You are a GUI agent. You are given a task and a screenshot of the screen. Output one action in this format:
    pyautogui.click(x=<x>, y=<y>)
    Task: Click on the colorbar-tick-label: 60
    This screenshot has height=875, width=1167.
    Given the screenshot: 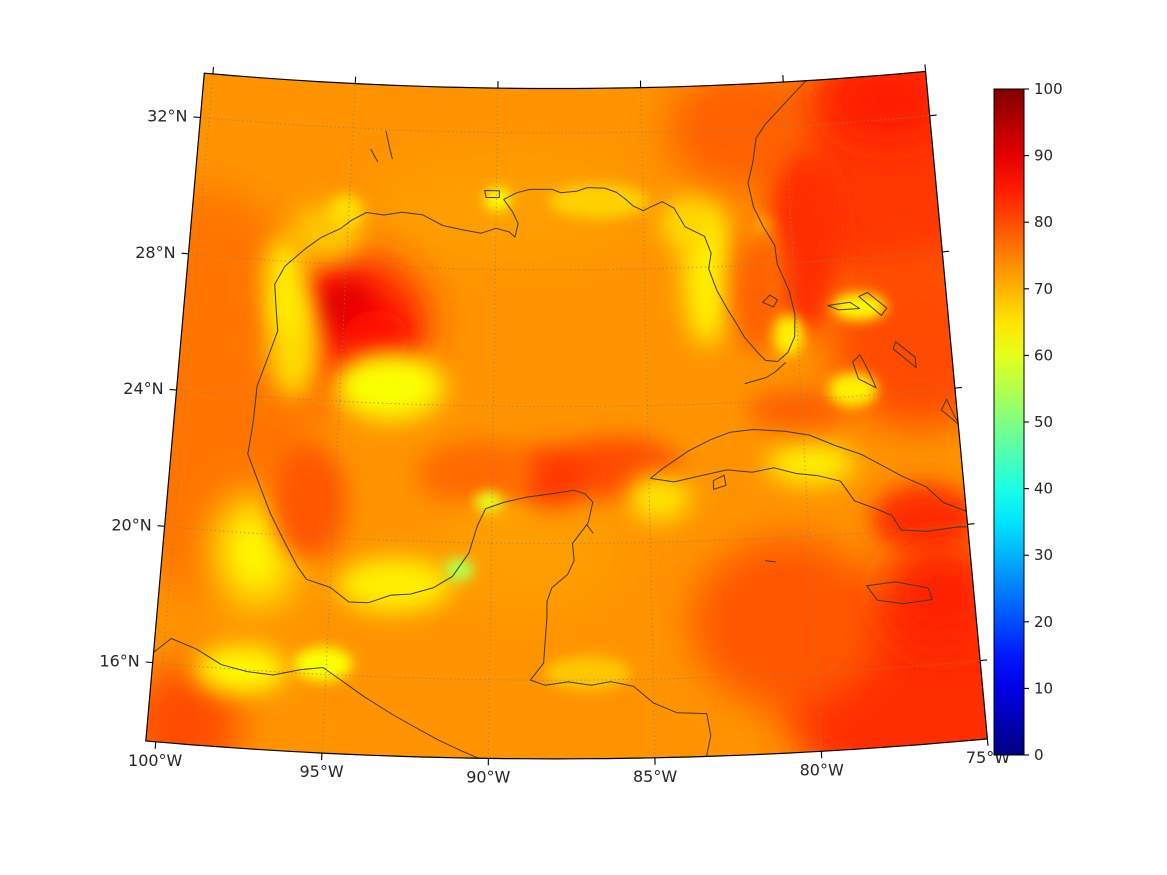 What is the action you would take?
    pyautogui.click(x=1043, y=355)
    